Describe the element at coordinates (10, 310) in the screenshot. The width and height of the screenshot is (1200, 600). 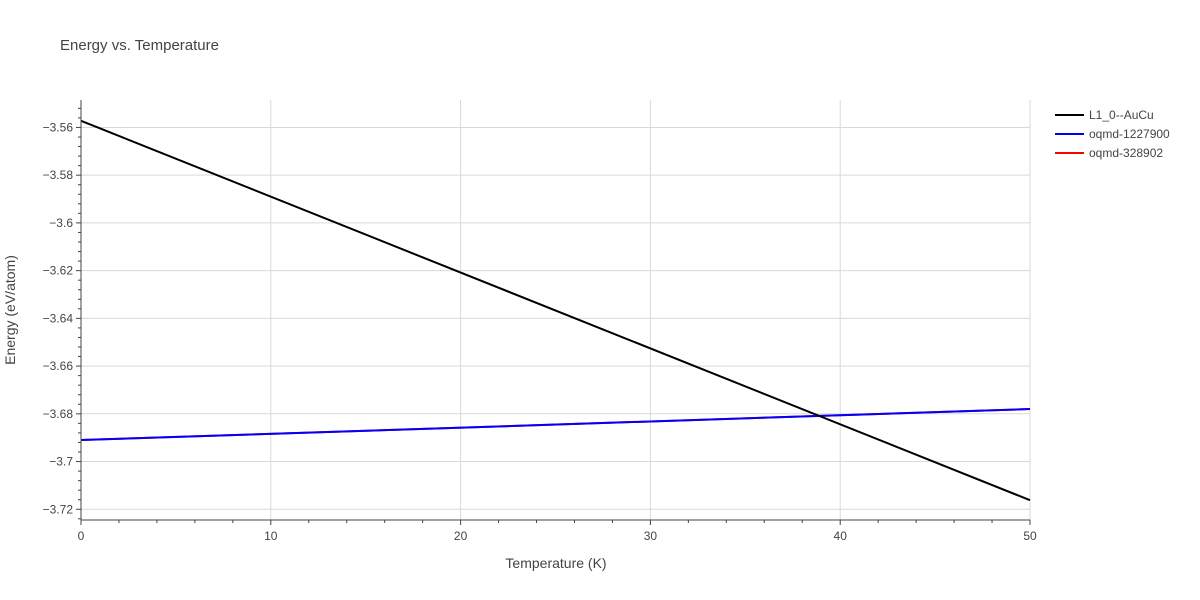
I see `y-axis-title: Energy (eV/atom)` at that location.